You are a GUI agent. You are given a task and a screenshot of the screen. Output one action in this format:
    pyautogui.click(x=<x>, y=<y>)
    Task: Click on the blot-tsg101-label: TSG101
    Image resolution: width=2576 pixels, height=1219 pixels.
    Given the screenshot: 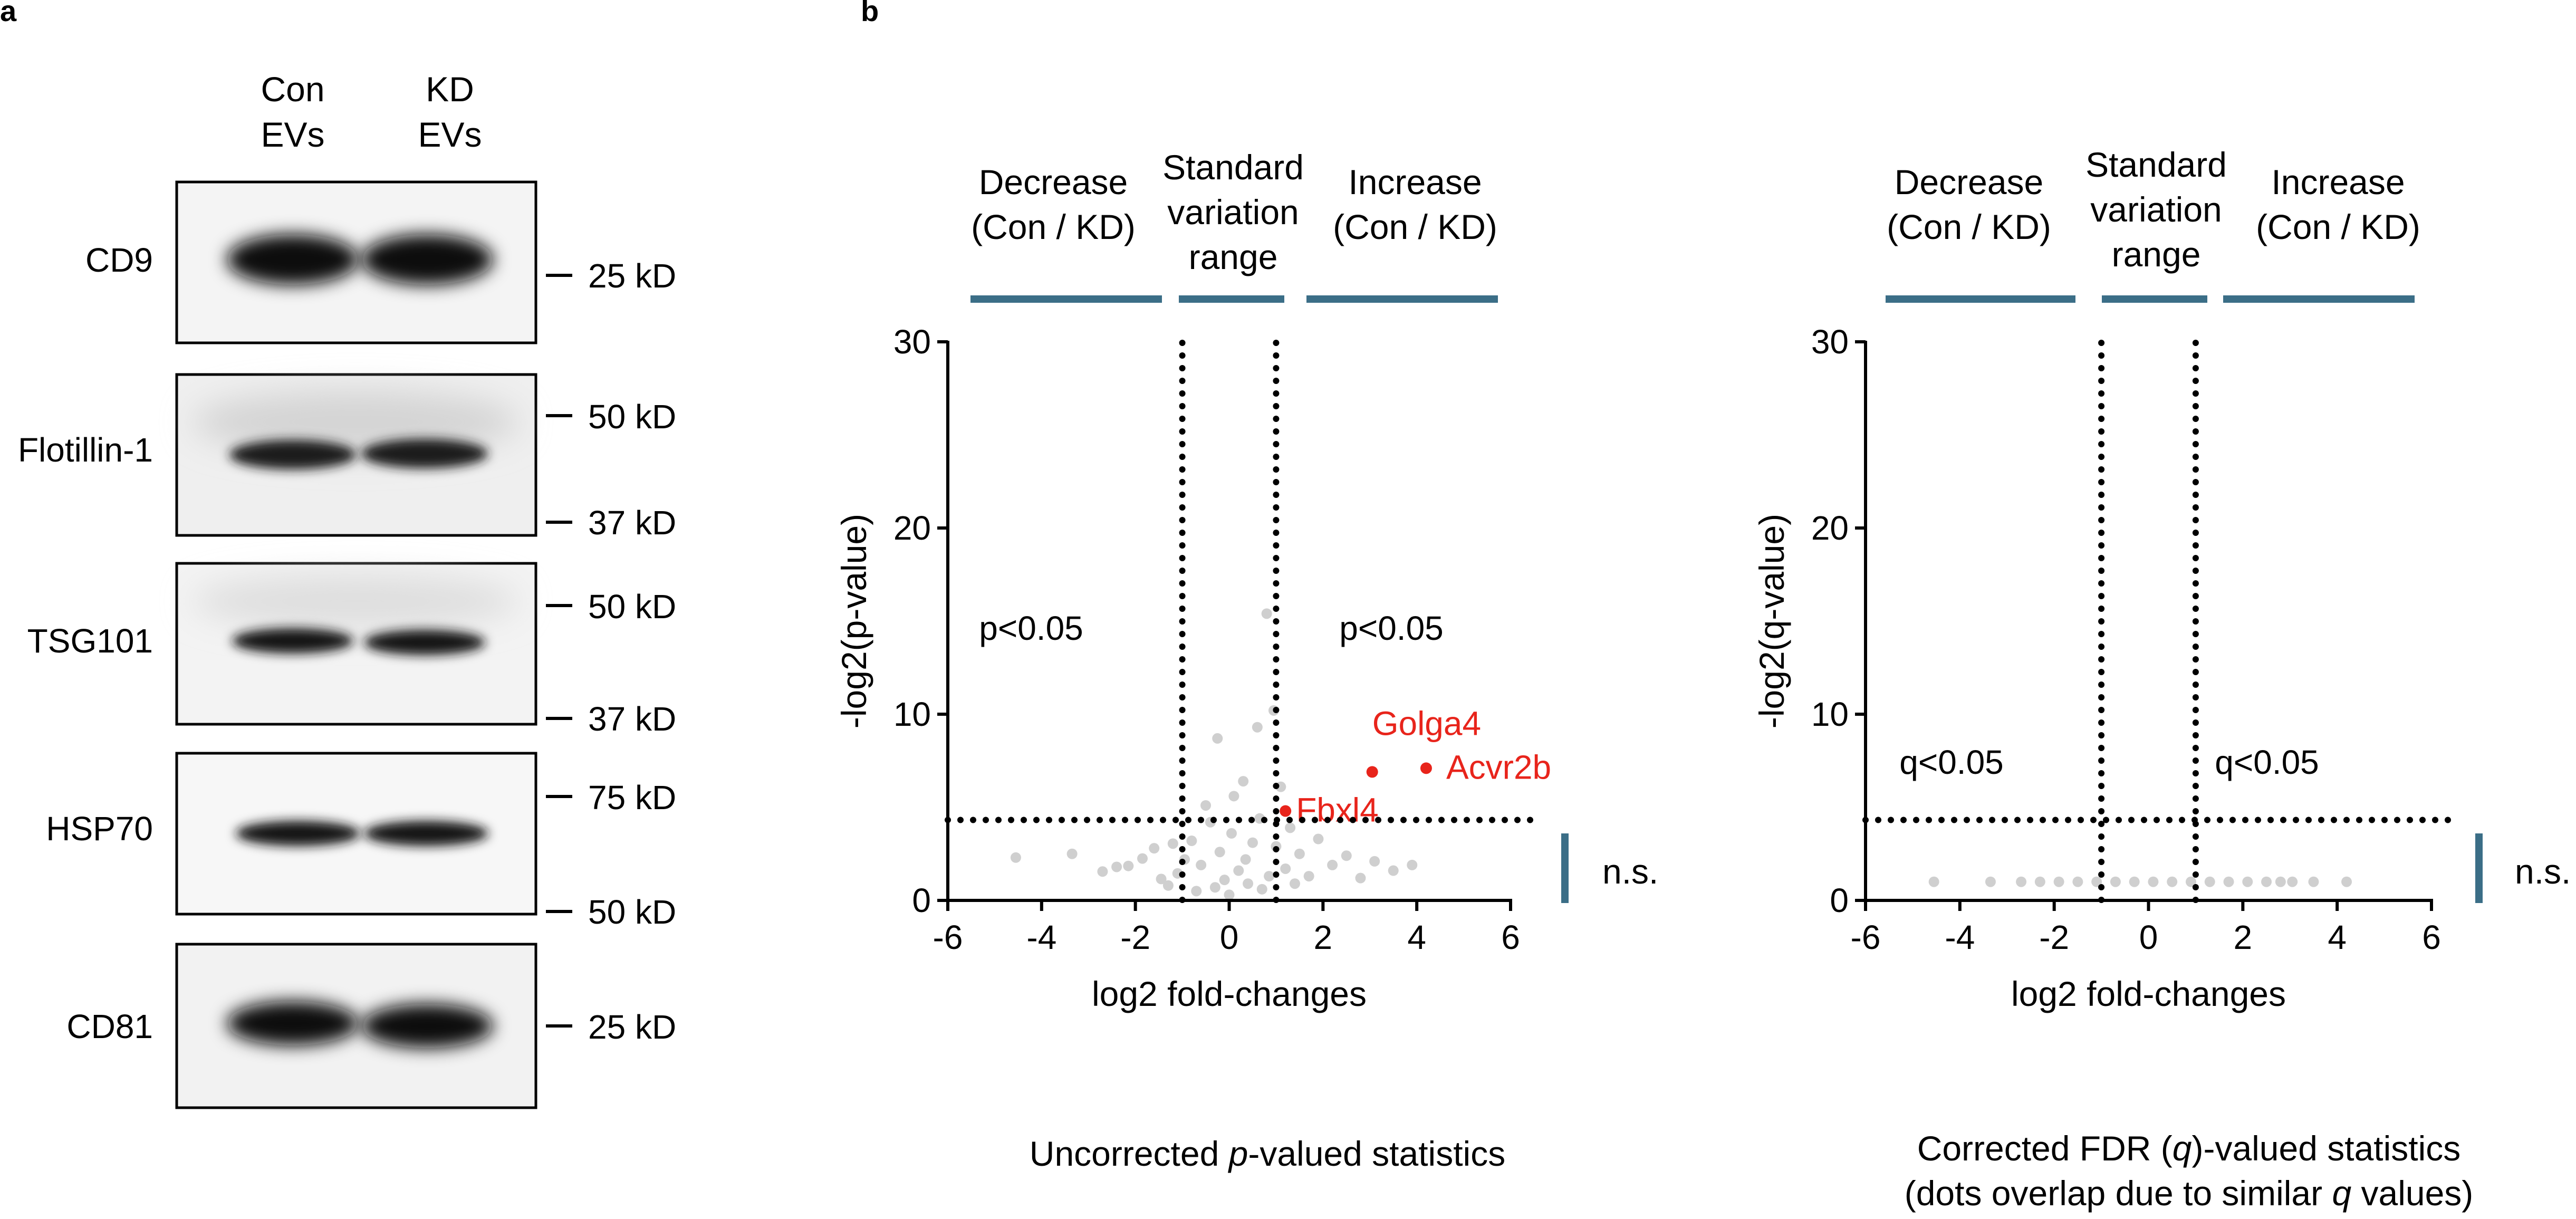 What is the action you would take?
    pyautogui.click(x=90, y=641)
    